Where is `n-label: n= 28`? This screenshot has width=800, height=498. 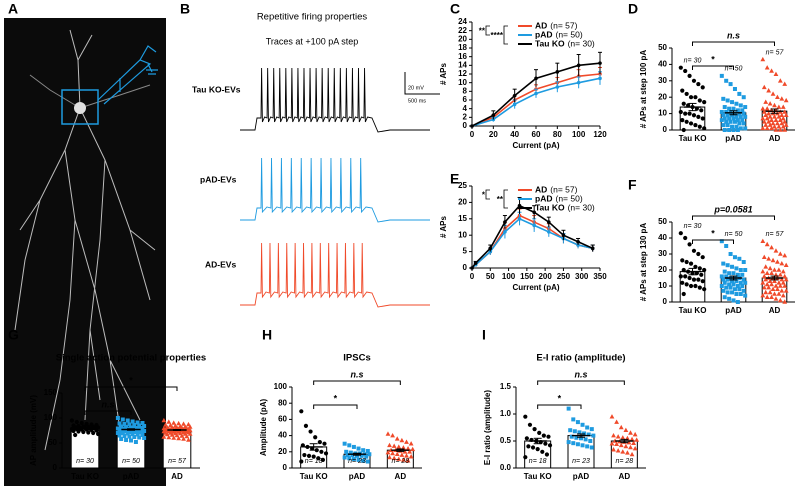 n-label: n= 28 is located at coordinates (624, 461).